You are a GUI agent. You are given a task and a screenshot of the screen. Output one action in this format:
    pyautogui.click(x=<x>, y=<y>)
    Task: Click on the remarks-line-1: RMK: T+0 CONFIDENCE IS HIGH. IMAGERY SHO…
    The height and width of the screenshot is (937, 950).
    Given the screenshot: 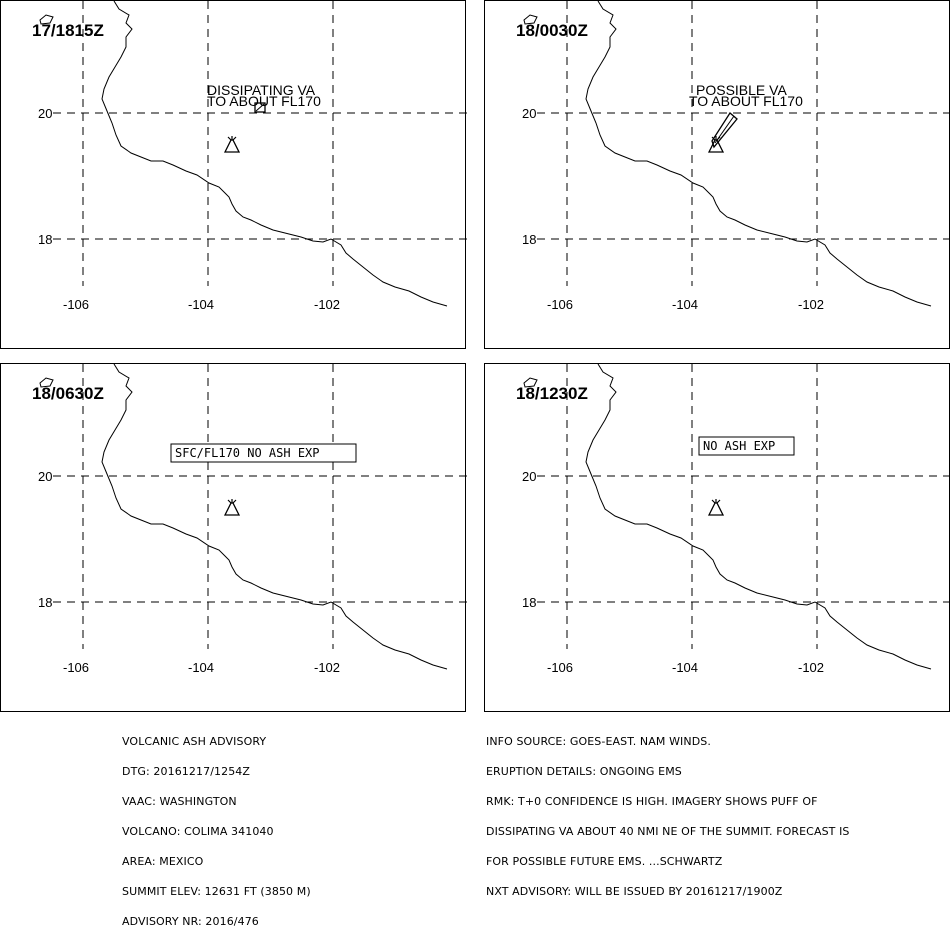 What is the action you would take?
    pyautogui.click(x=652, y=801)
    